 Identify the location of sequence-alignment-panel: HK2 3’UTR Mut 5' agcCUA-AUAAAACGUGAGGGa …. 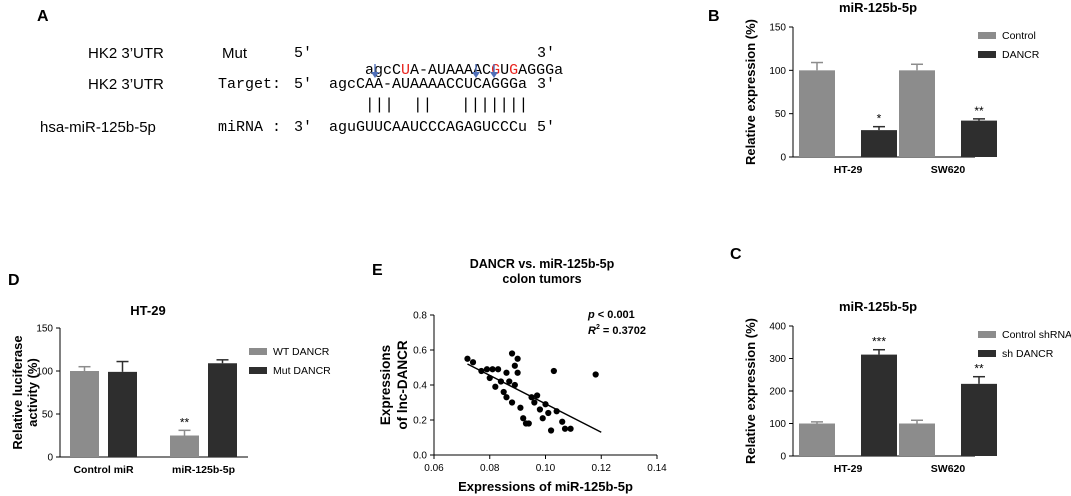
(325, 93).